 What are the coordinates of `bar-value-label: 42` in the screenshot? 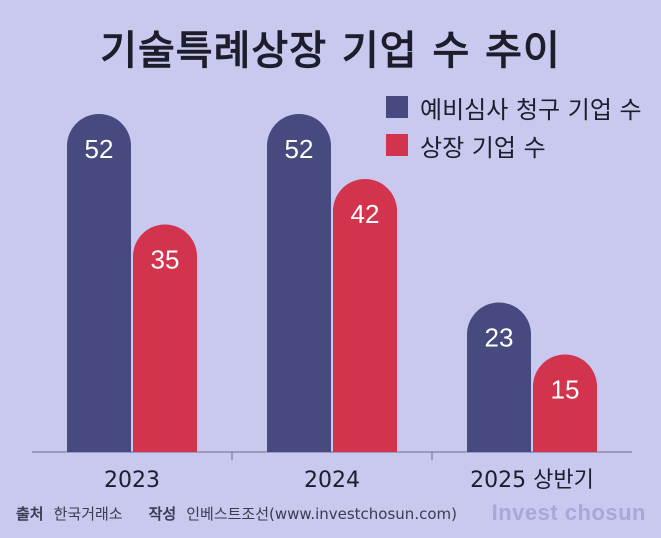 It's located at (365, 214).